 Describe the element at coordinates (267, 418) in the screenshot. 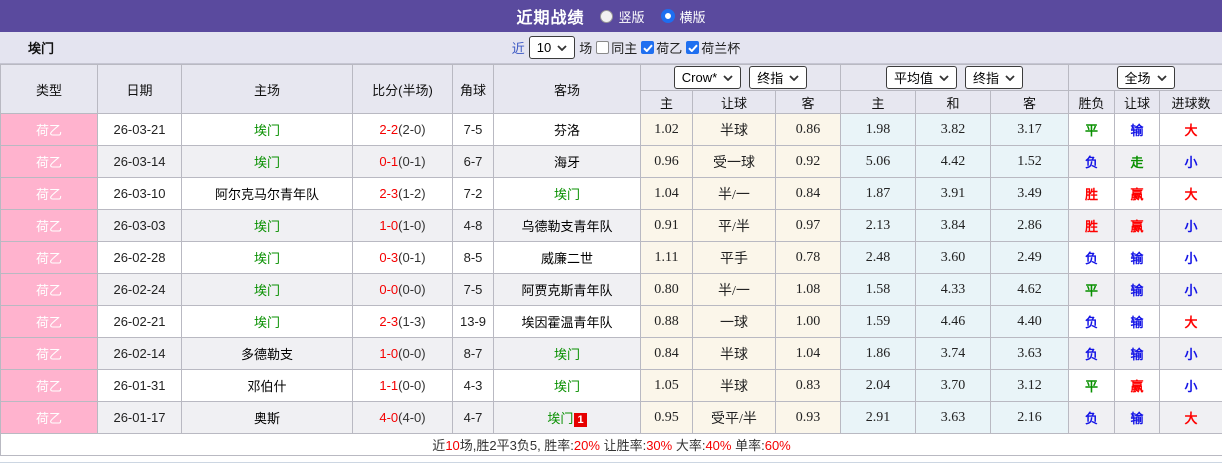

I see `home-team-name: 奥斯` at that location.